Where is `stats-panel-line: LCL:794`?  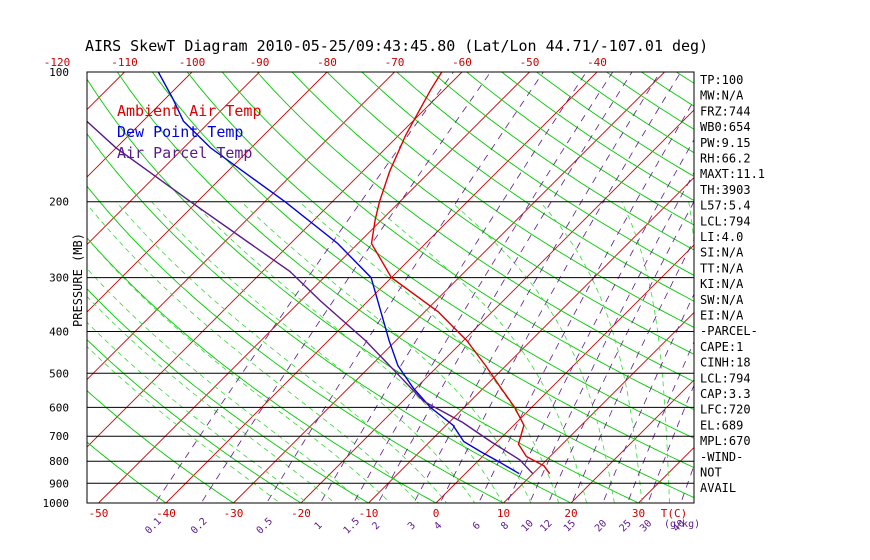
stats-panel-line: LCL:794 is located at coordinates (725, 378).